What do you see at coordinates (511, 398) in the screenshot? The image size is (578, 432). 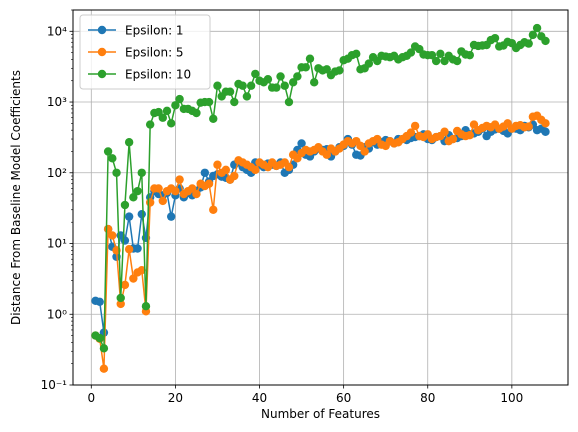 I see `x-tick-label: 100` at bounding box center [511, 398].